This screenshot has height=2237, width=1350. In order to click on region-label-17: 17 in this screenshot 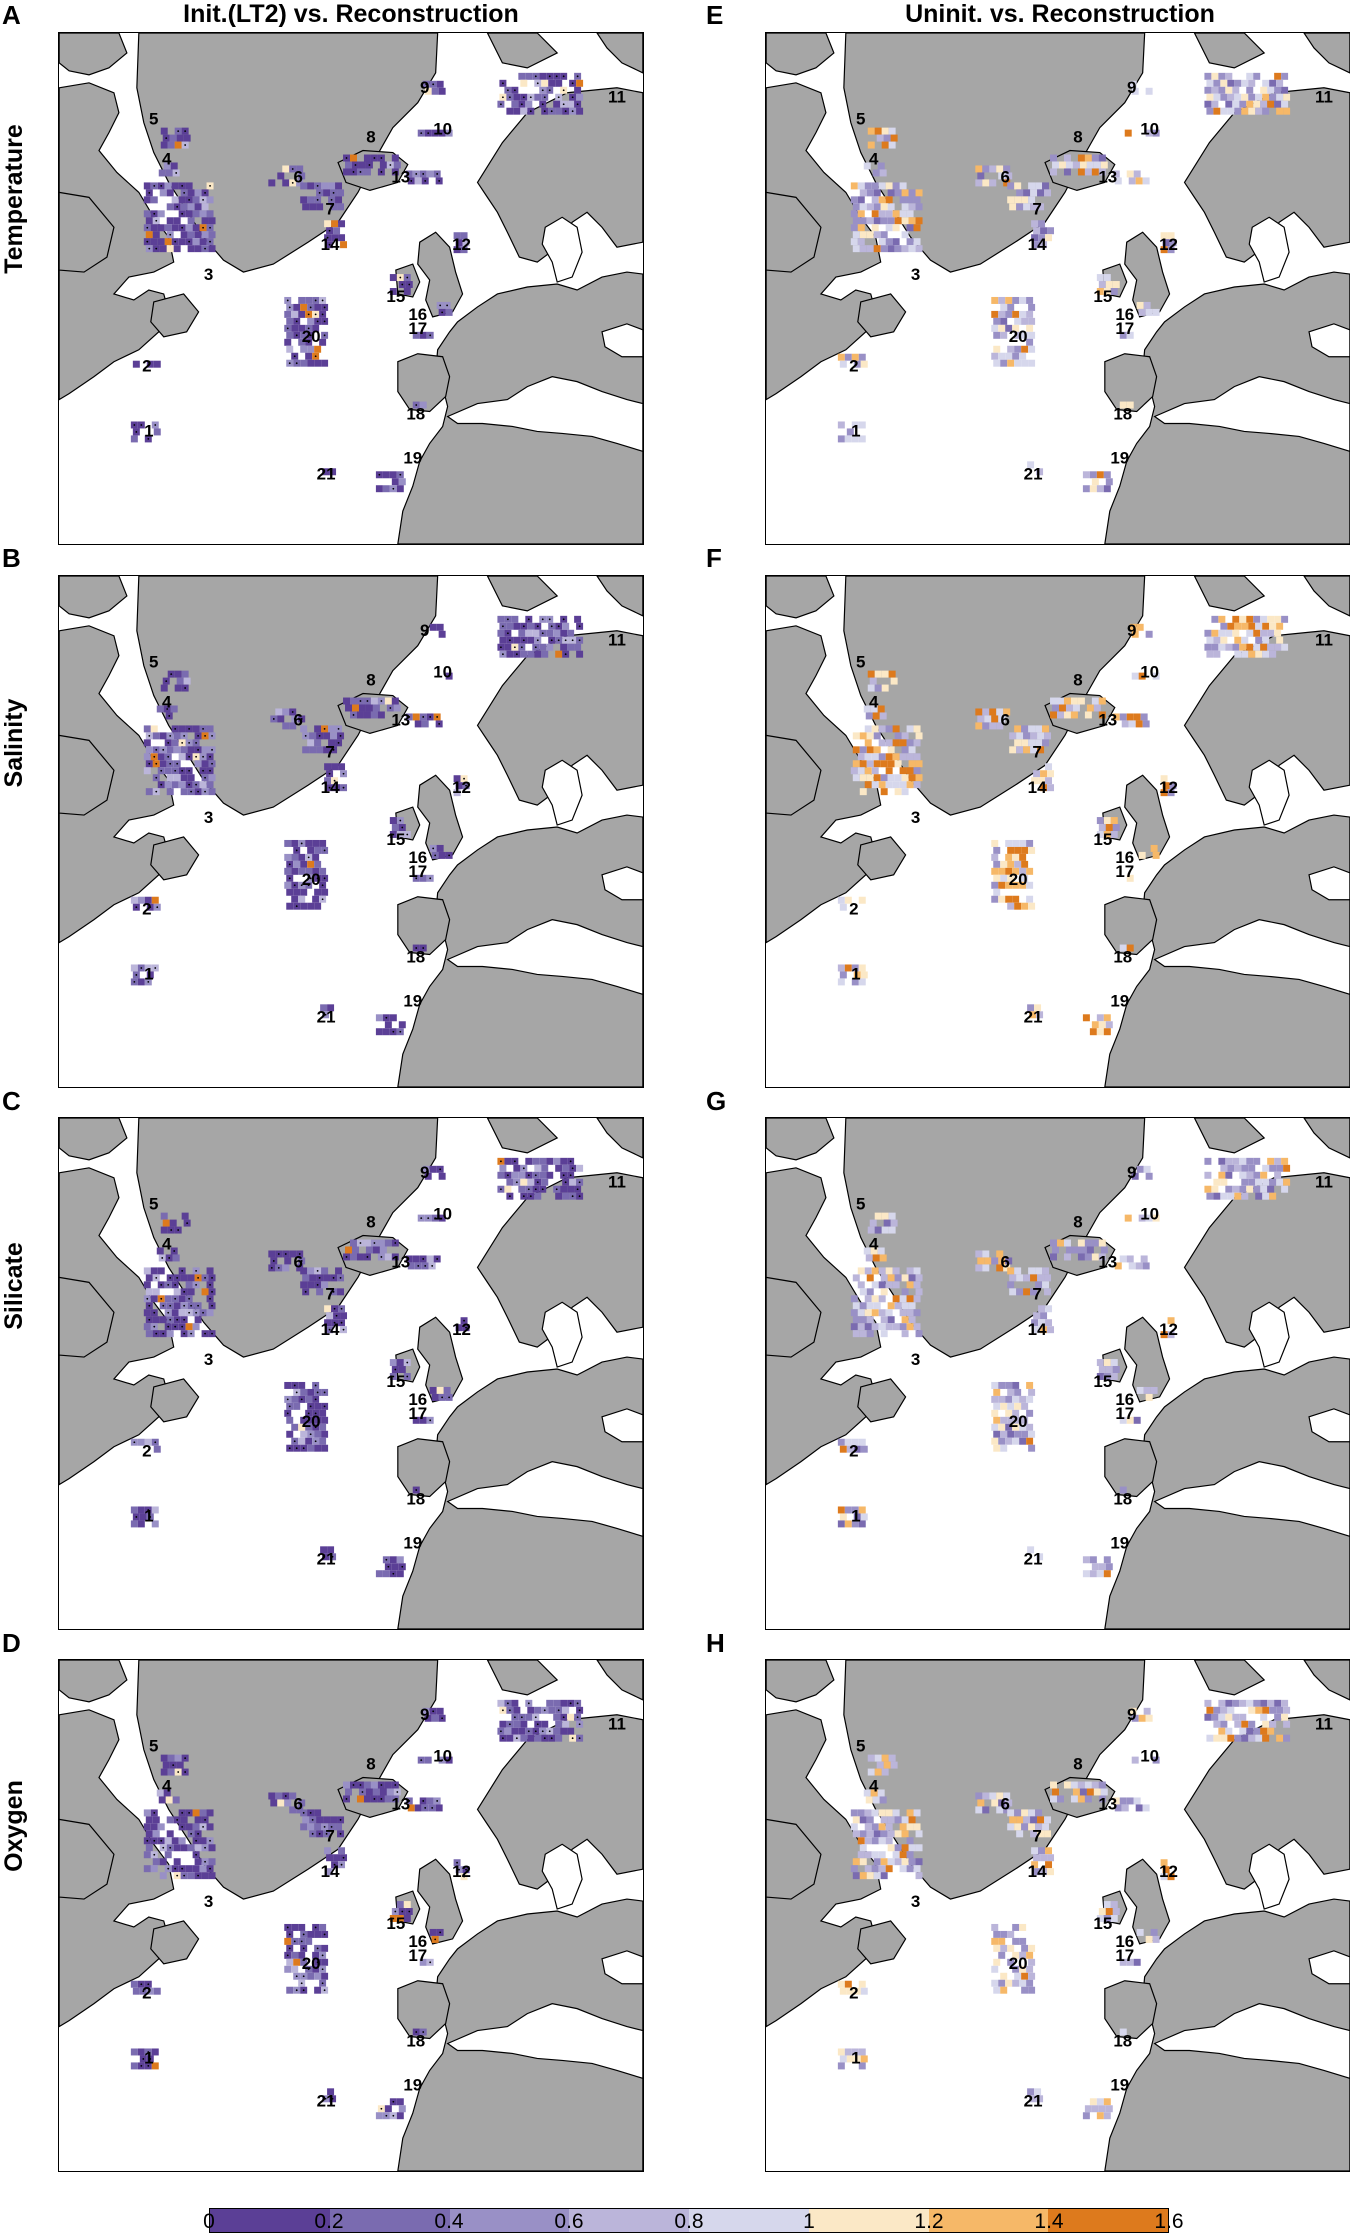, I will do `click(1124, 1955)`.